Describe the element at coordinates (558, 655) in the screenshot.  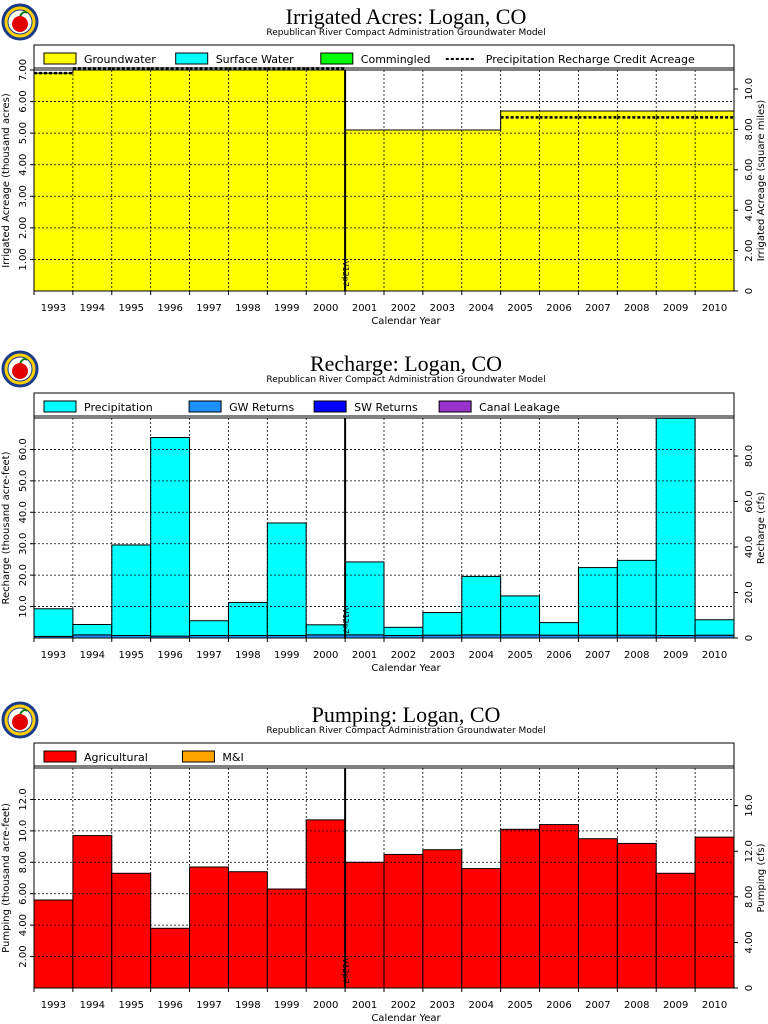
I see `xtick-label: 2006` at that location.